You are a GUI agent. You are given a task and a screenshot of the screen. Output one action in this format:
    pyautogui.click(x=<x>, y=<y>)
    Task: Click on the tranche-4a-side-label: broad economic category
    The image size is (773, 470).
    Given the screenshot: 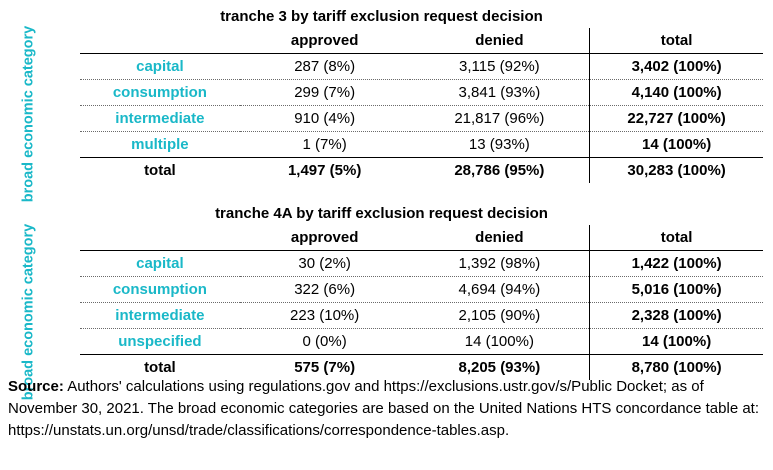 What is the action you would take?
    pyautogui.click(x=29, y=312)
    